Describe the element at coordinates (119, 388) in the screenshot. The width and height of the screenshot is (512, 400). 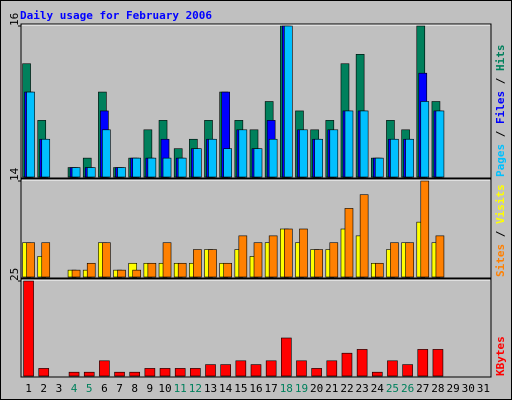
I see `x-tick-label: 7` at that location.